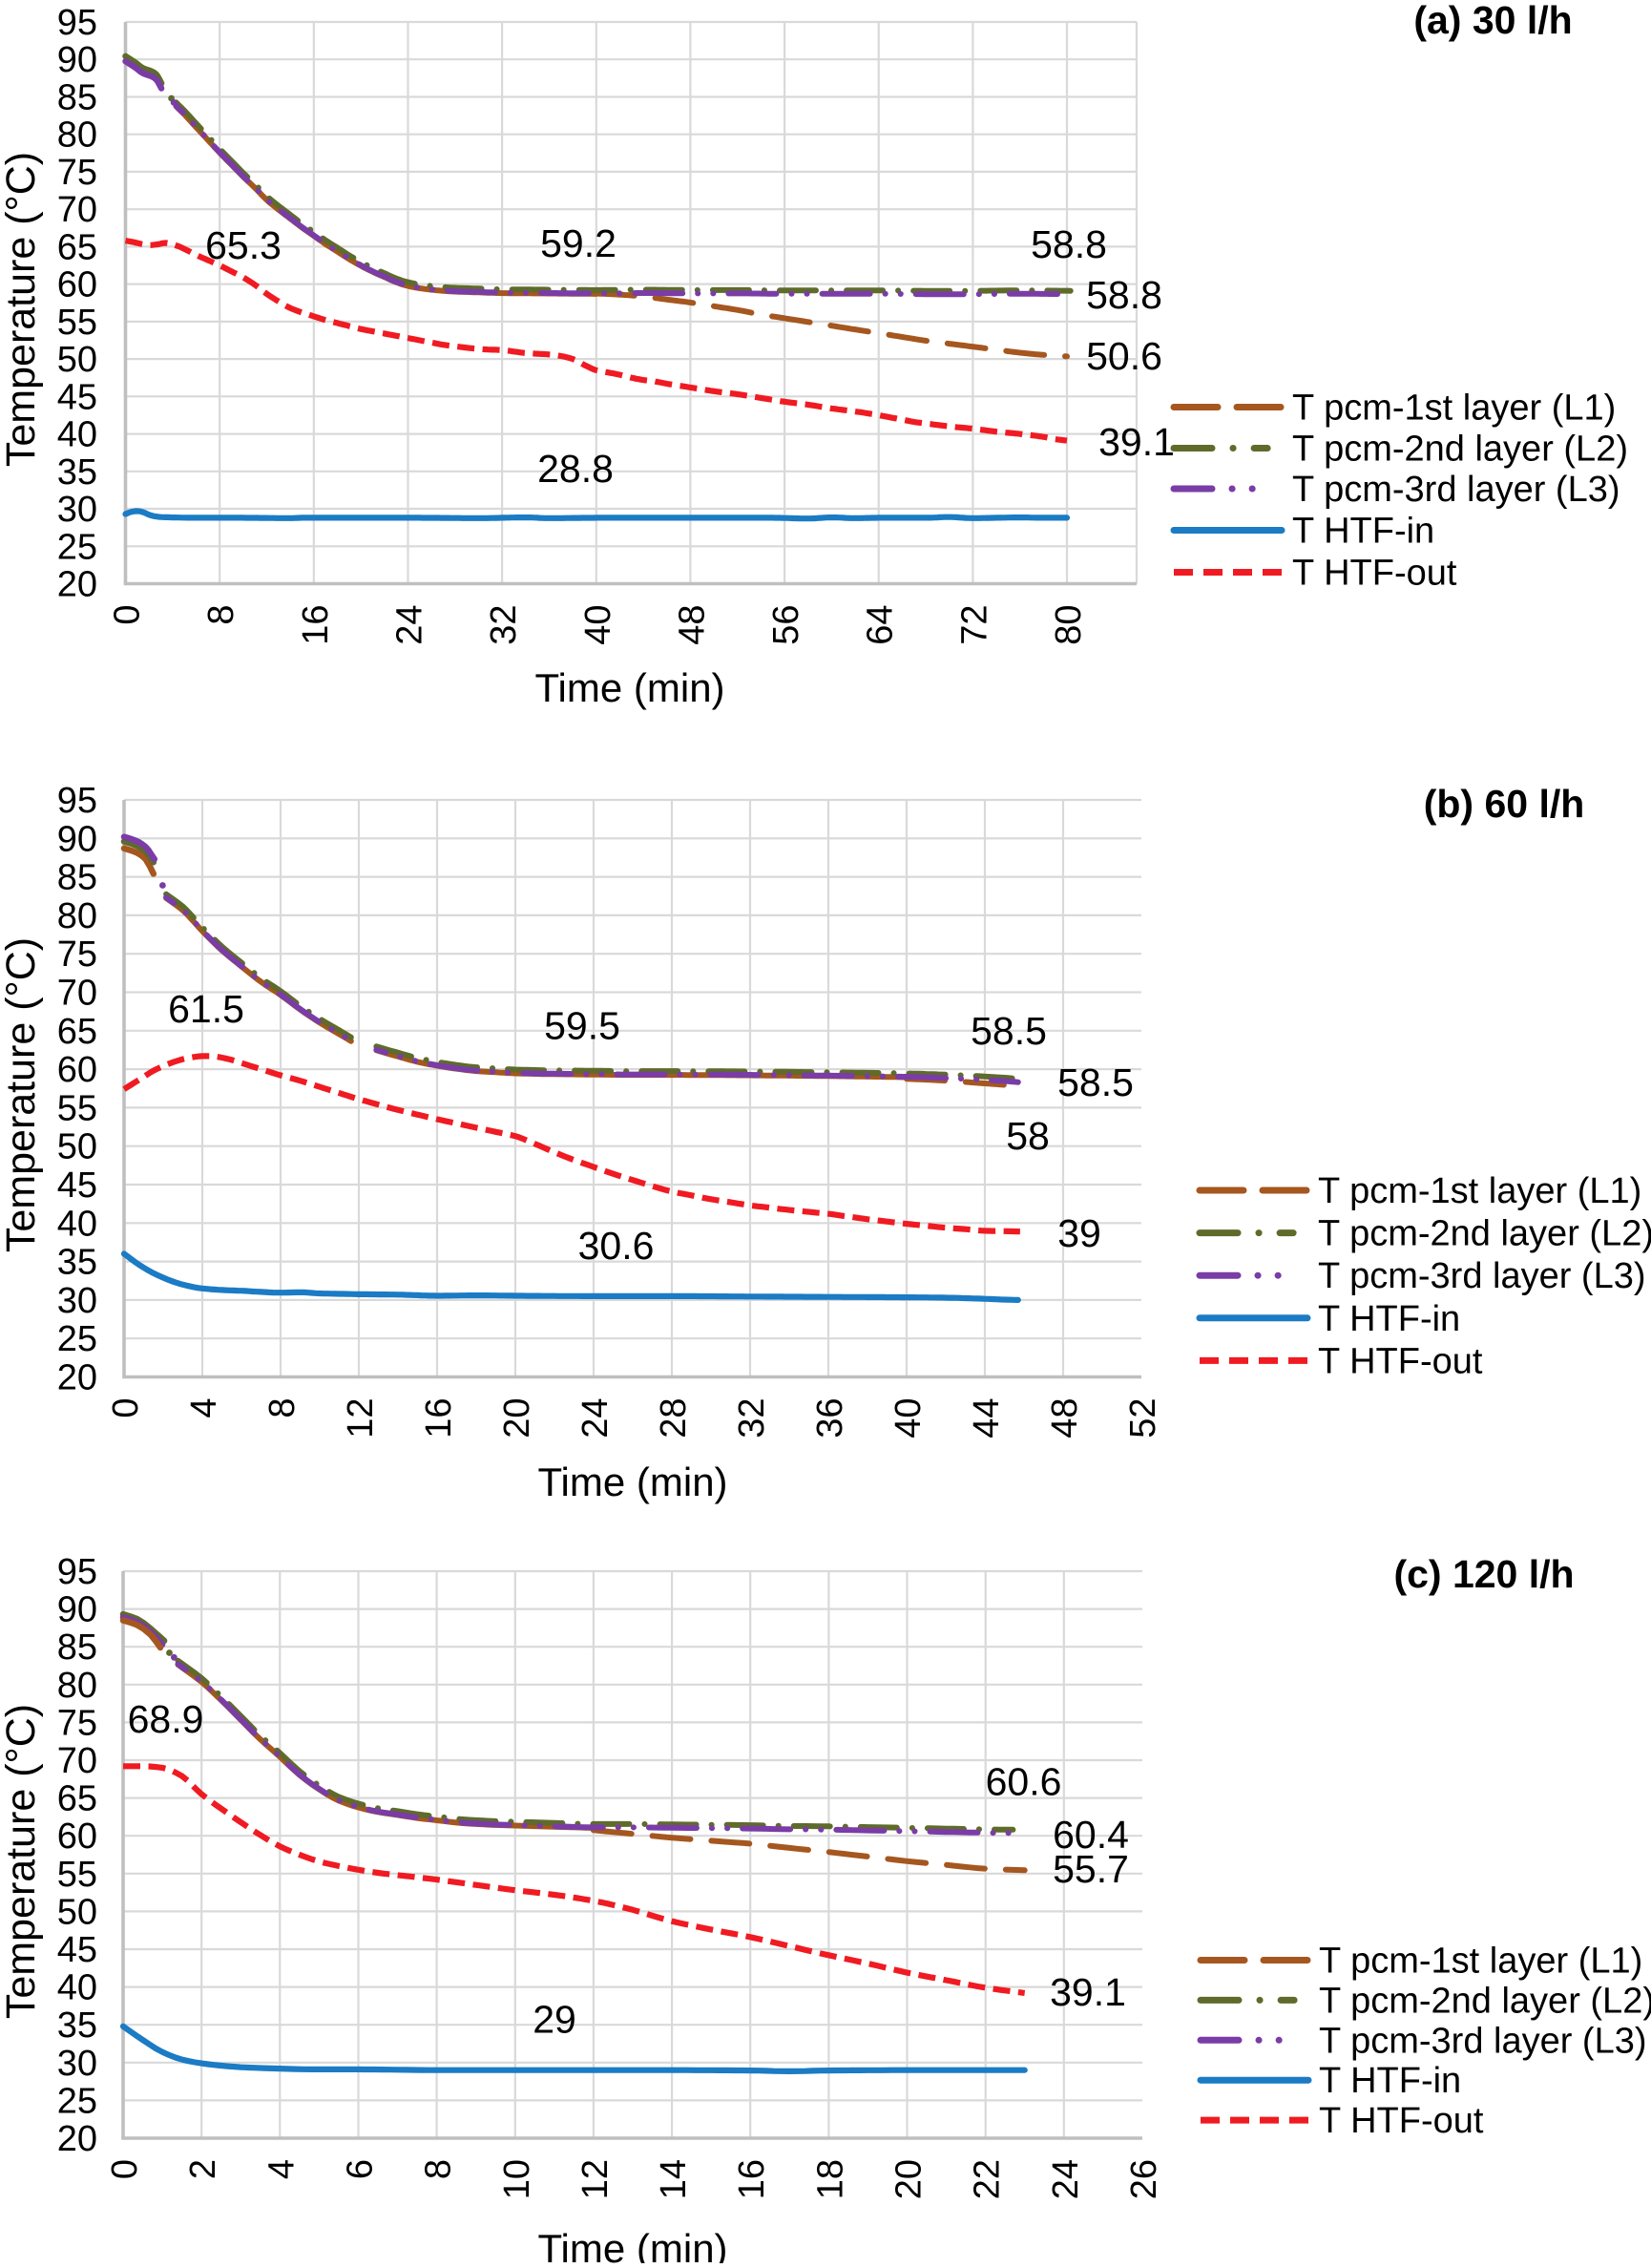 This screenshot has width=1651, height=2268. Describe the element at coordinates (974, 625) in the screenshot. I see `svg-text: 72` at that location.